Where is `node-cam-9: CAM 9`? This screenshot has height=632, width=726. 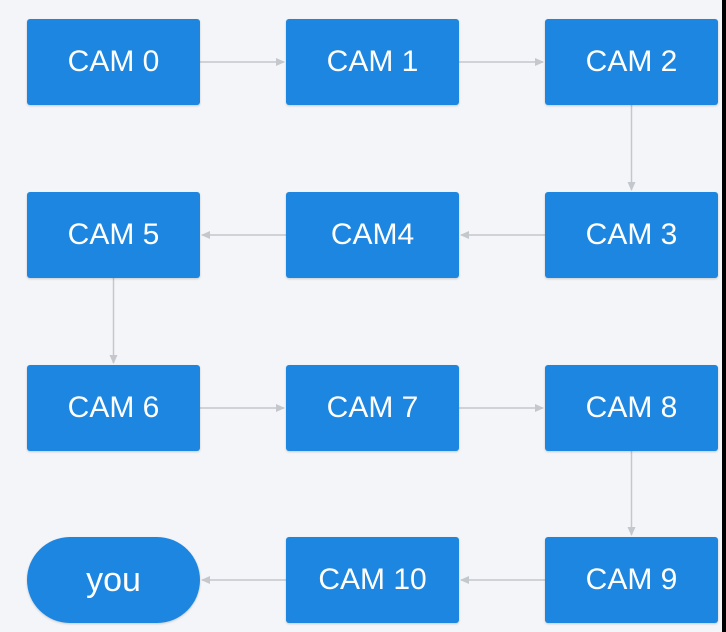 node-cam-9: CAM 9 is located at coordinates (631, 580).